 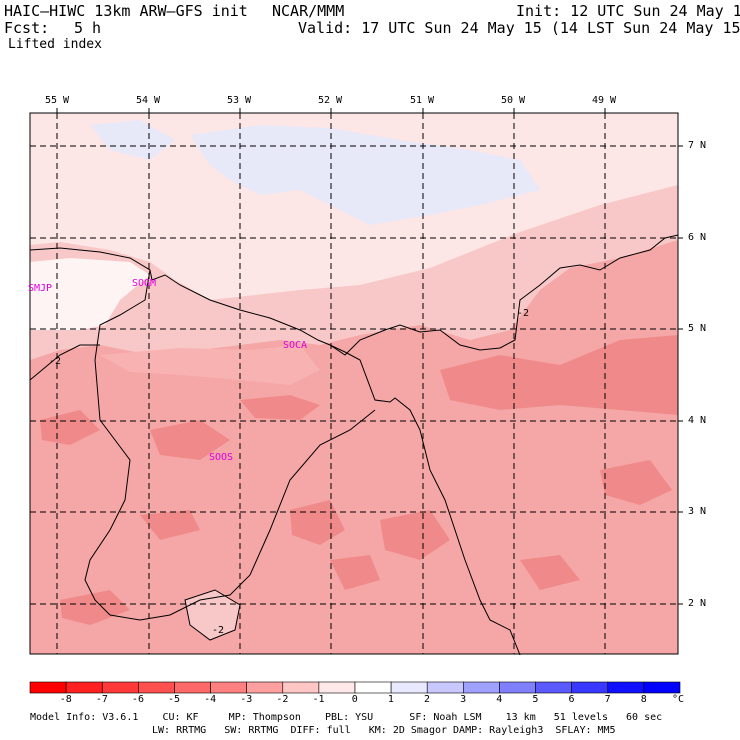 I want to click on contour-line, so click(x=212, y=615).